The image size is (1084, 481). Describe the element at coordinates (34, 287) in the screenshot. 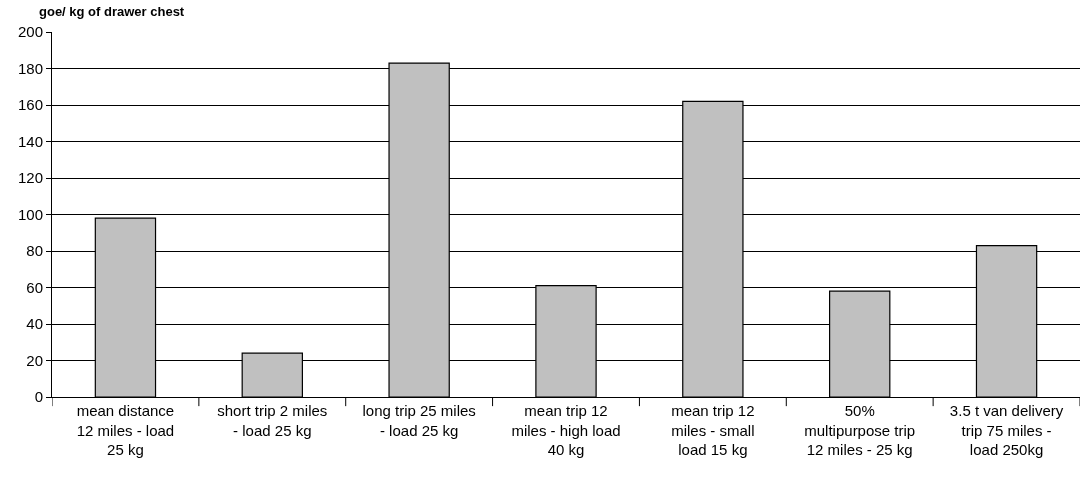

I see `y-tick-label: 60` at that location.